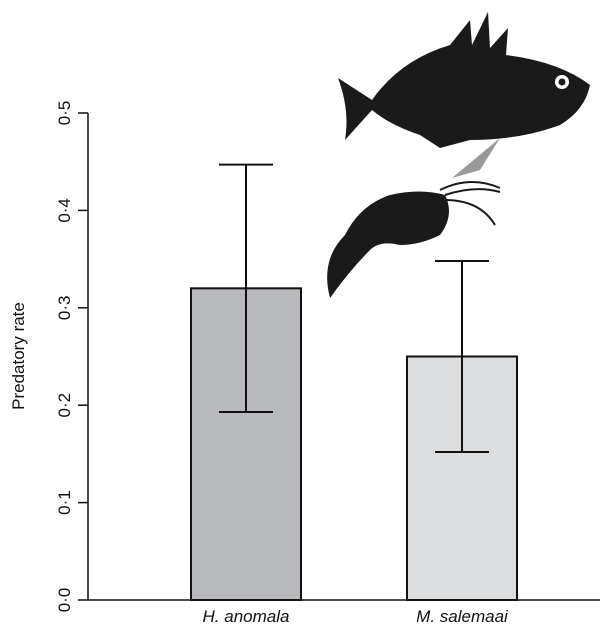 This screenshot has height=632, width=603. Describe the element at coordinates (64, 502) in the screenshot. I see `y-tick-label: 0·1` at that location.